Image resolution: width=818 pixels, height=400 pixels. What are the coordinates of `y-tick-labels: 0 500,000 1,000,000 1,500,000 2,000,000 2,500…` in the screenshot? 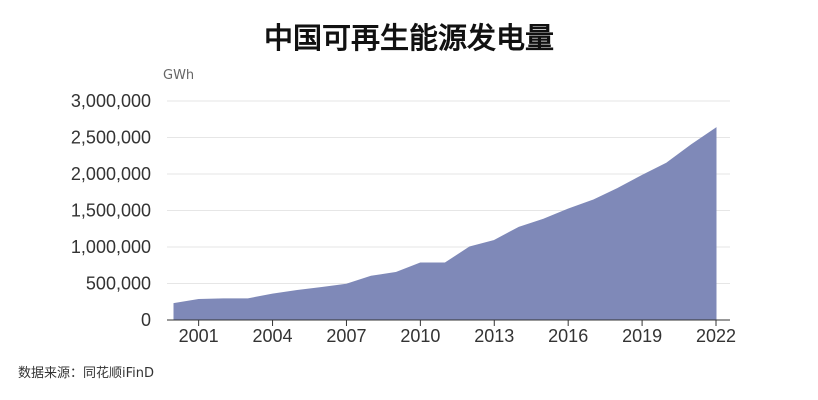 It's located at (111, 210).